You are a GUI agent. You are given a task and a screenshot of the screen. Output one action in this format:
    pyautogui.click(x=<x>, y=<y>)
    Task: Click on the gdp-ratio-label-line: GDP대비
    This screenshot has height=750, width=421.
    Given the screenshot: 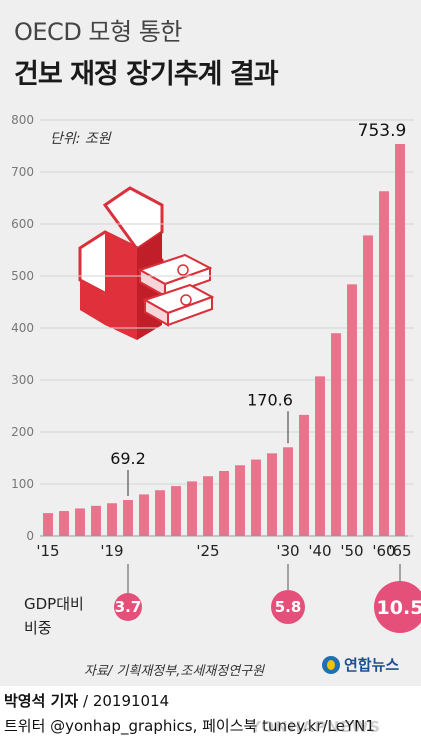 What is the action you would take?
    pyautogui.click(x=54, y=604)
    